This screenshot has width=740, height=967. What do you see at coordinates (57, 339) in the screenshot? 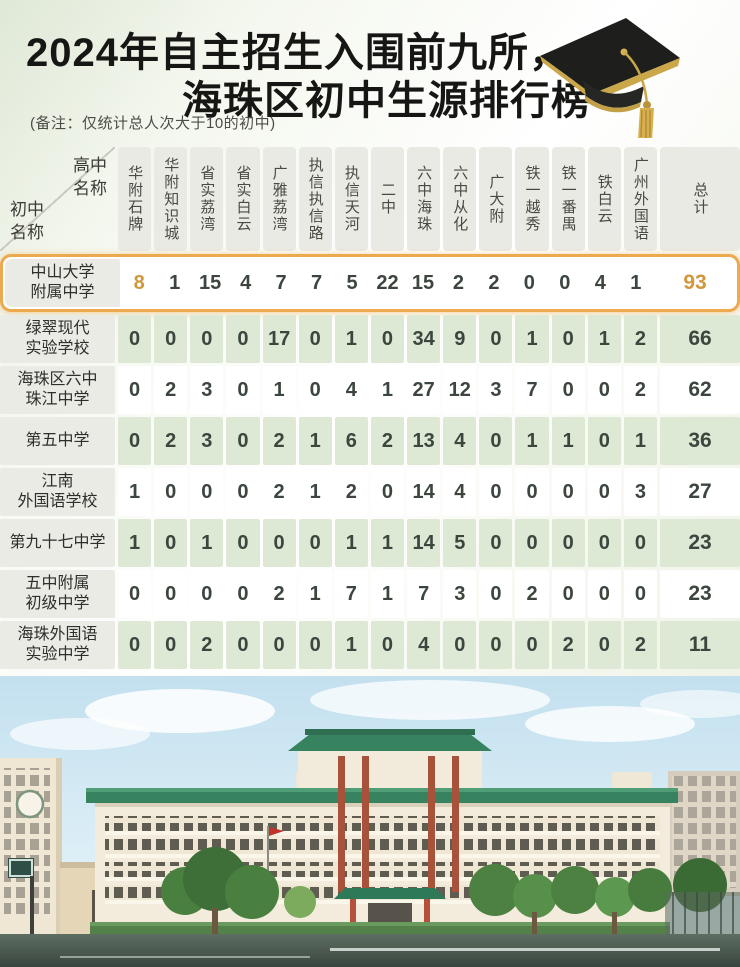
I see `row-name: 绿翠现代 实验学校` at bounding box center [57, 339].